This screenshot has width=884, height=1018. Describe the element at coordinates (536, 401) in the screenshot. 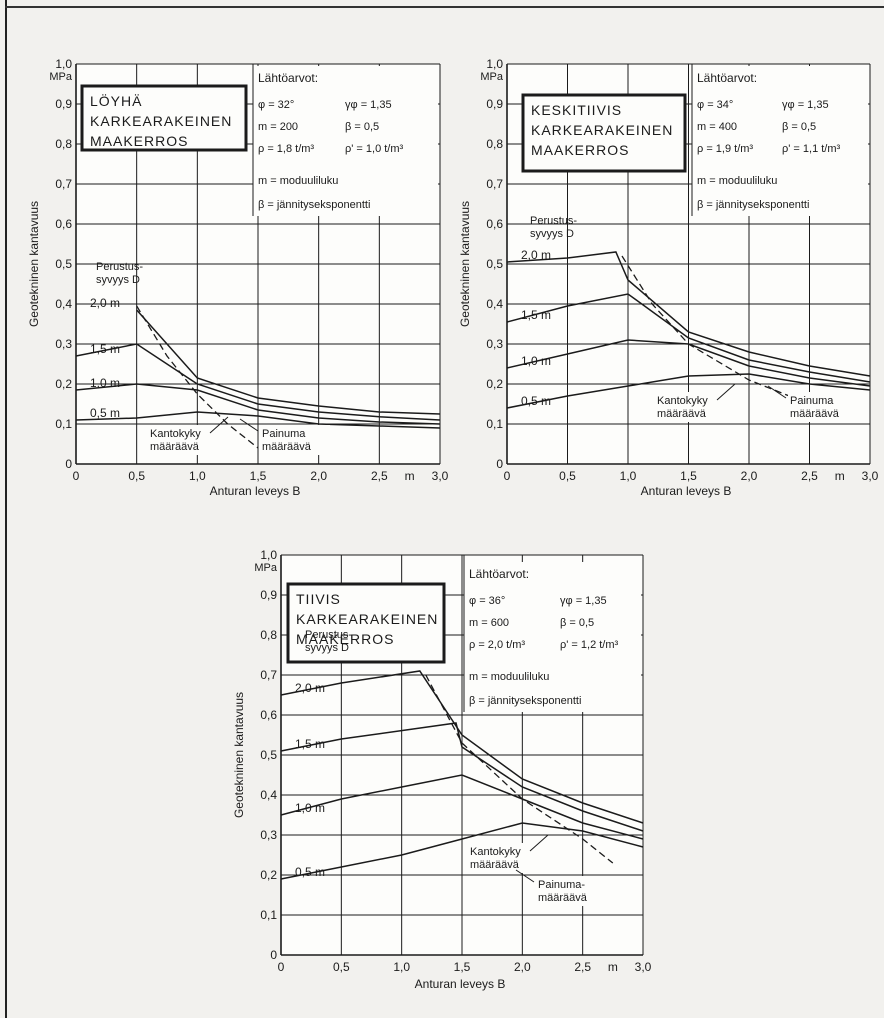

I see `series-label: 0,5 m` at that location.